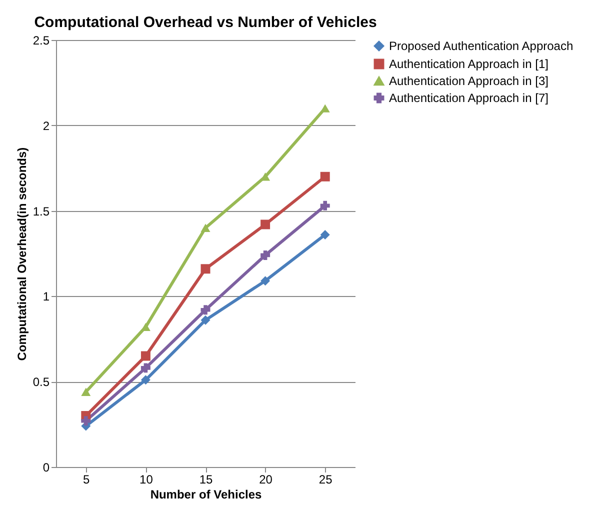 Image resolution: width=603 pixels, height=529 pixels. Describe the element at coordinates (46, 297) in the screenshot. I see `y-tick-label: 1` at that location.